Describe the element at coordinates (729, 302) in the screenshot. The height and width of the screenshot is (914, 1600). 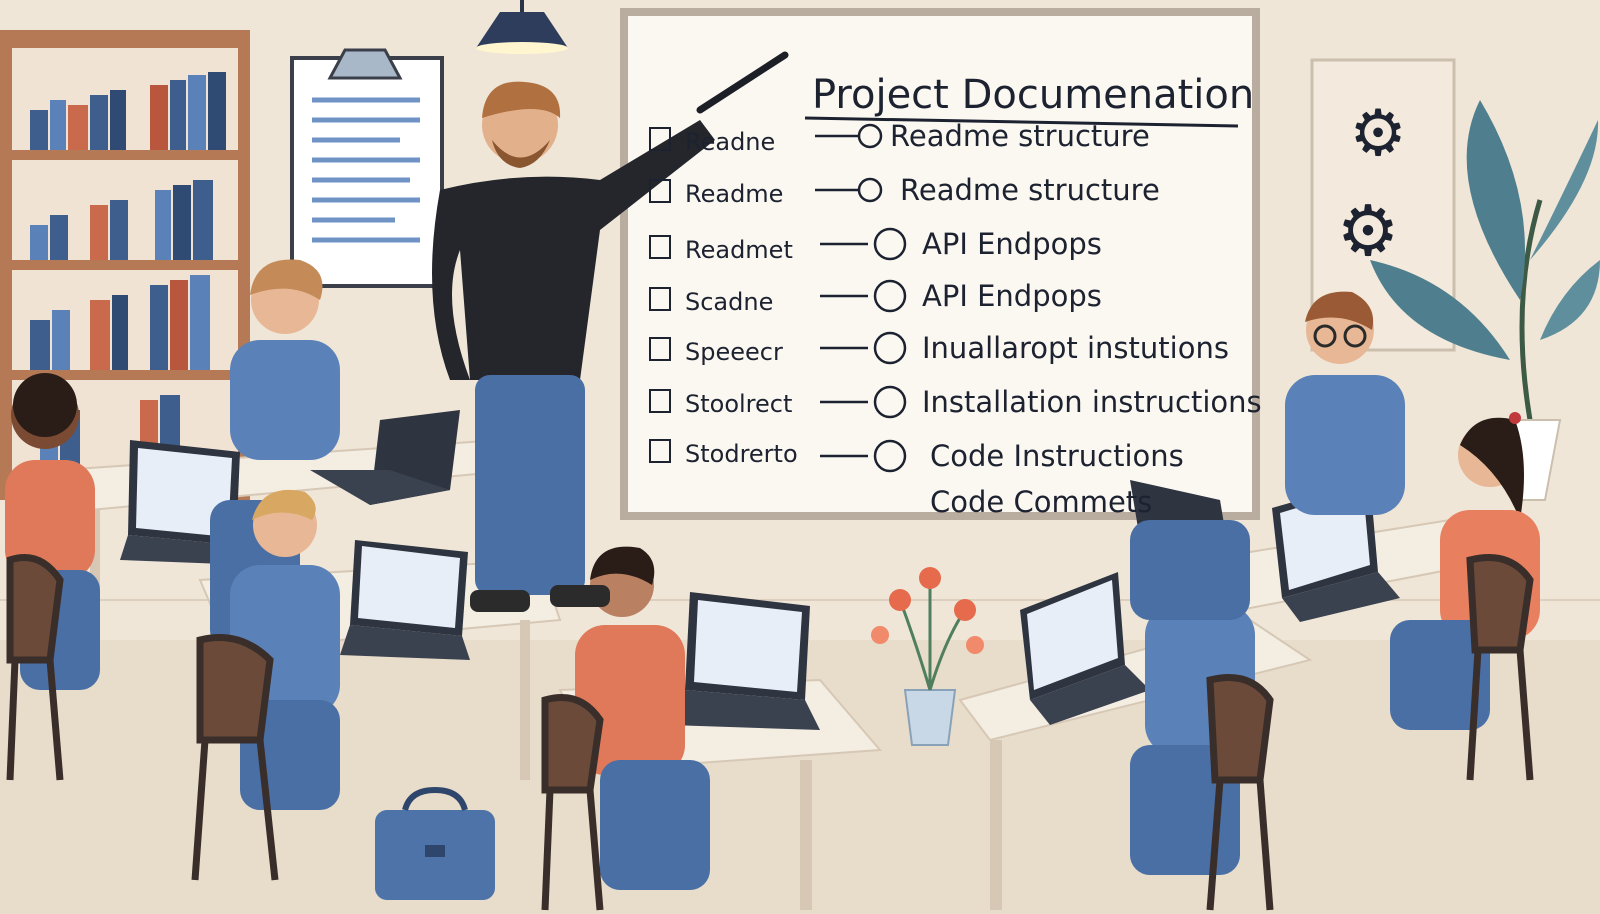
I see `left-item-label: Scadne` at that location.